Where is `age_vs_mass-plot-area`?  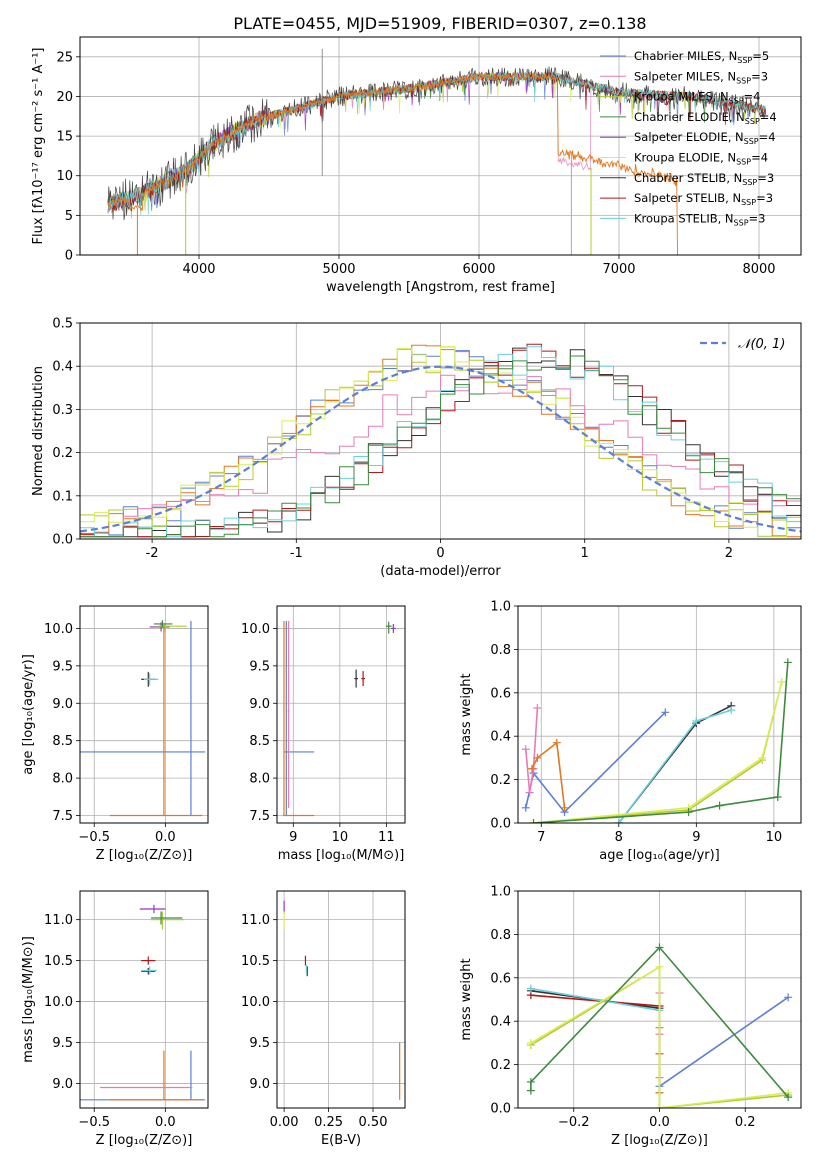
age_vs_mass-plot-area is located at coordinates (339, 718).